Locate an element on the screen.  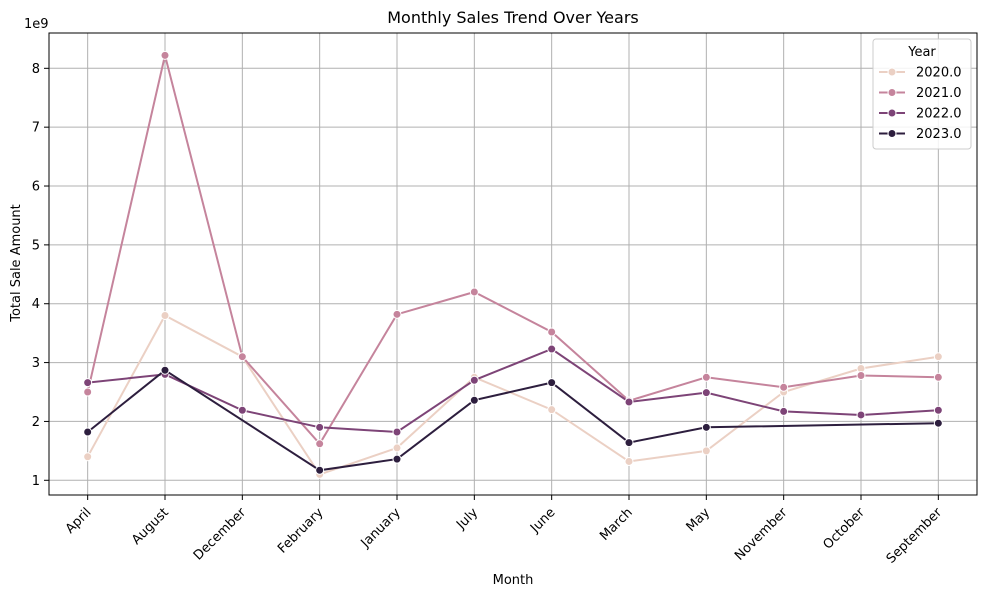
legend-box is located at coordinates (922, 94).